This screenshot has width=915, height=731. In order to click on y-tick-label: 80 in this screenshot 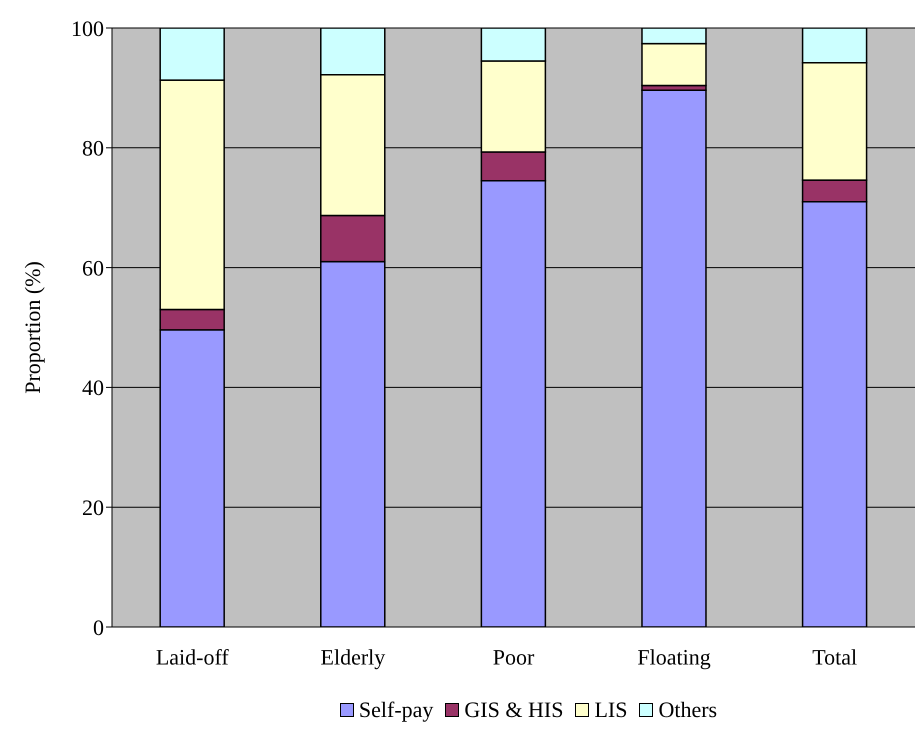, I will do `click(93, 148)`.